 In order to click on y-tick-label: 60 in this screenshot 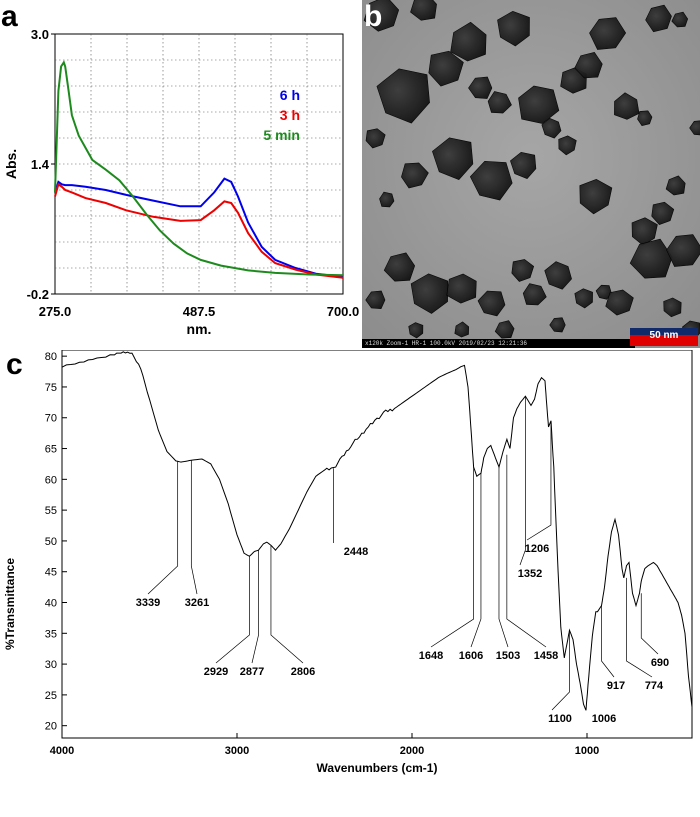, I will do `click(51, 480)`.